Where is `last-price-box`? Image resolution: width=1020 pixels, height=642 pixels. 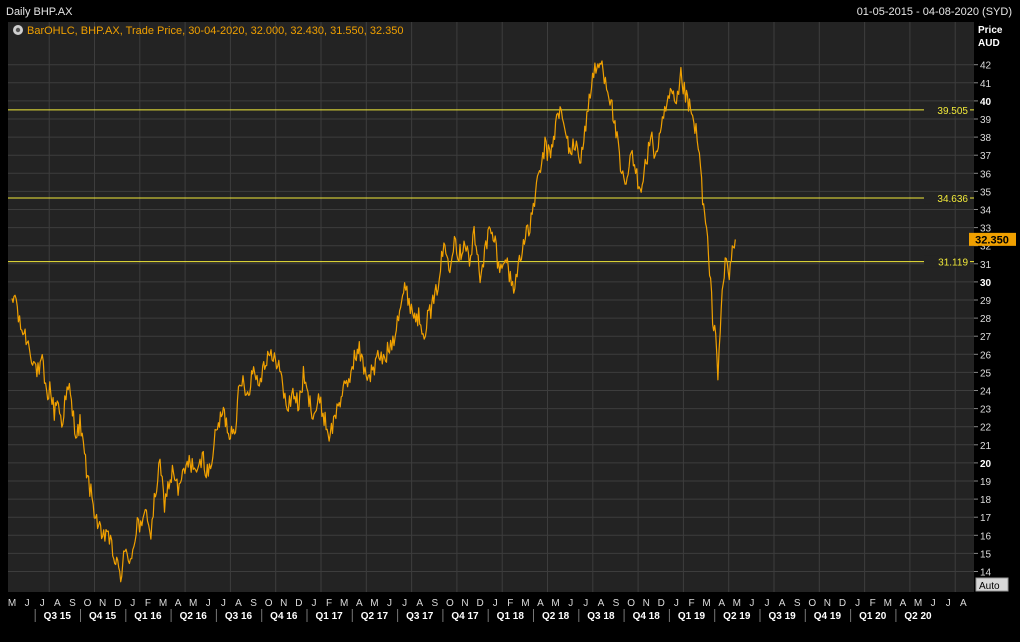 last-price-box is located at coordinates (992, 239).